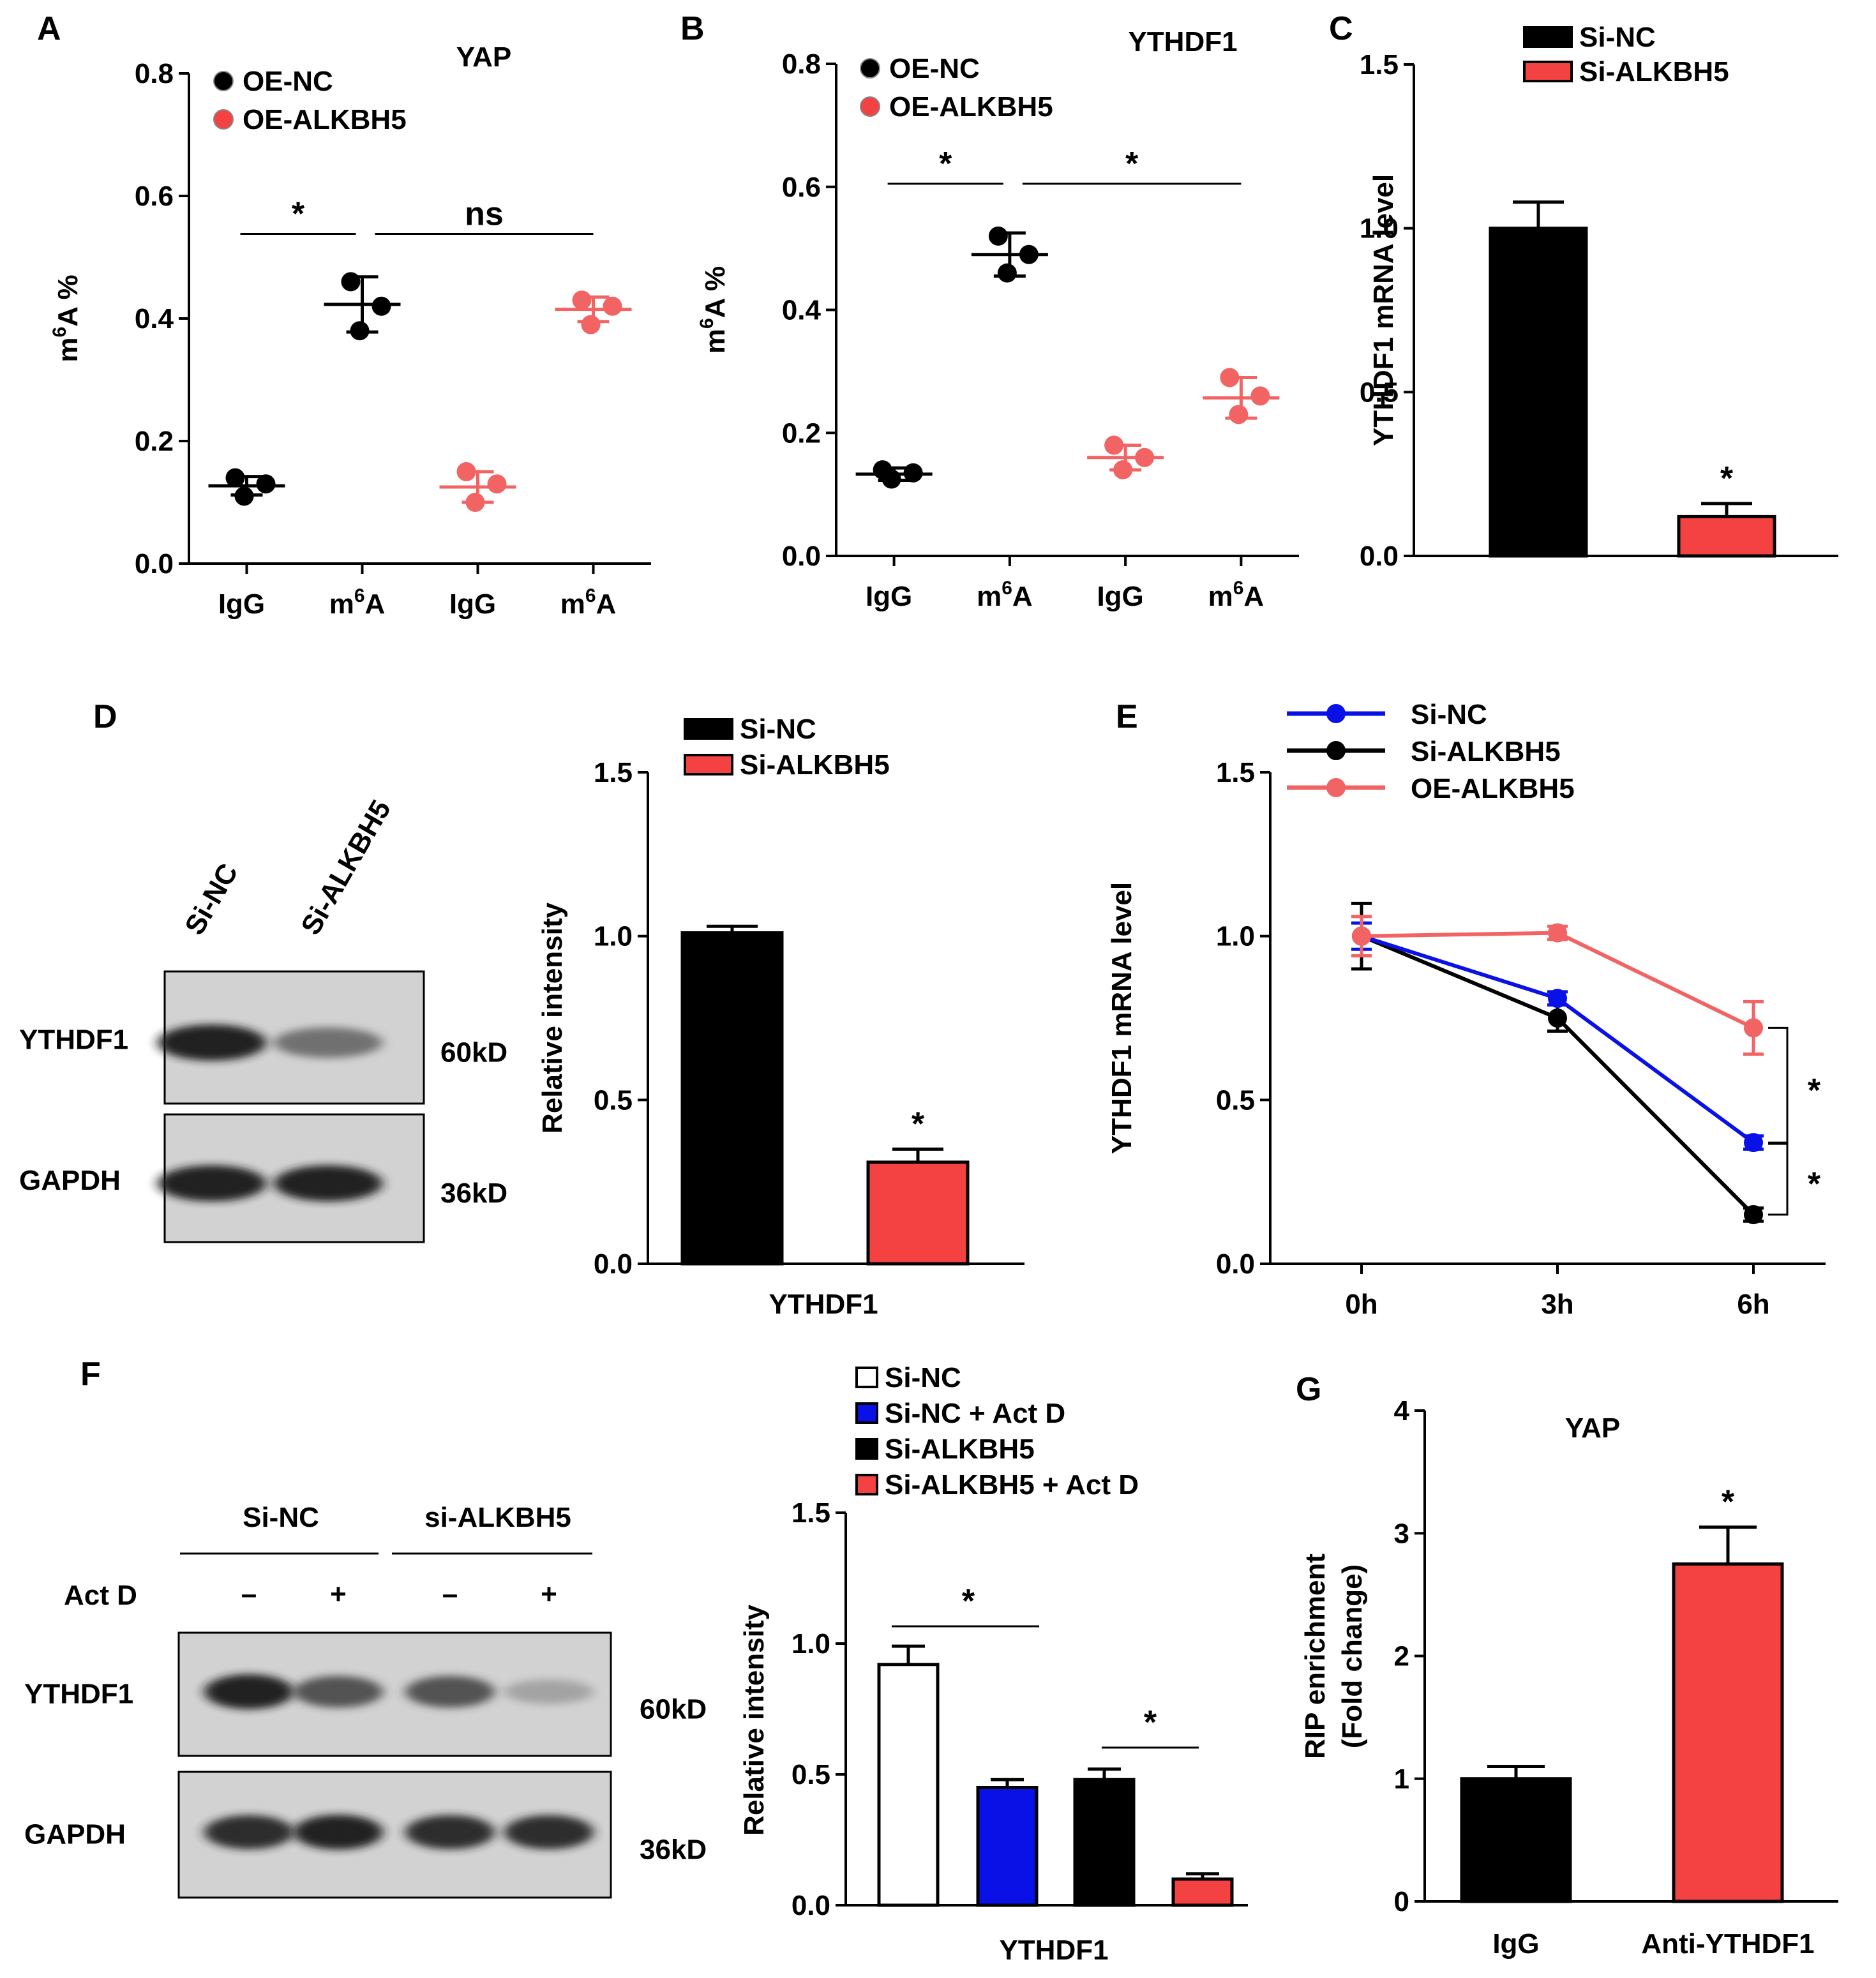 The image size is (1876, 1978). I want to click on panel-letter-a: A, so click(49, 28).